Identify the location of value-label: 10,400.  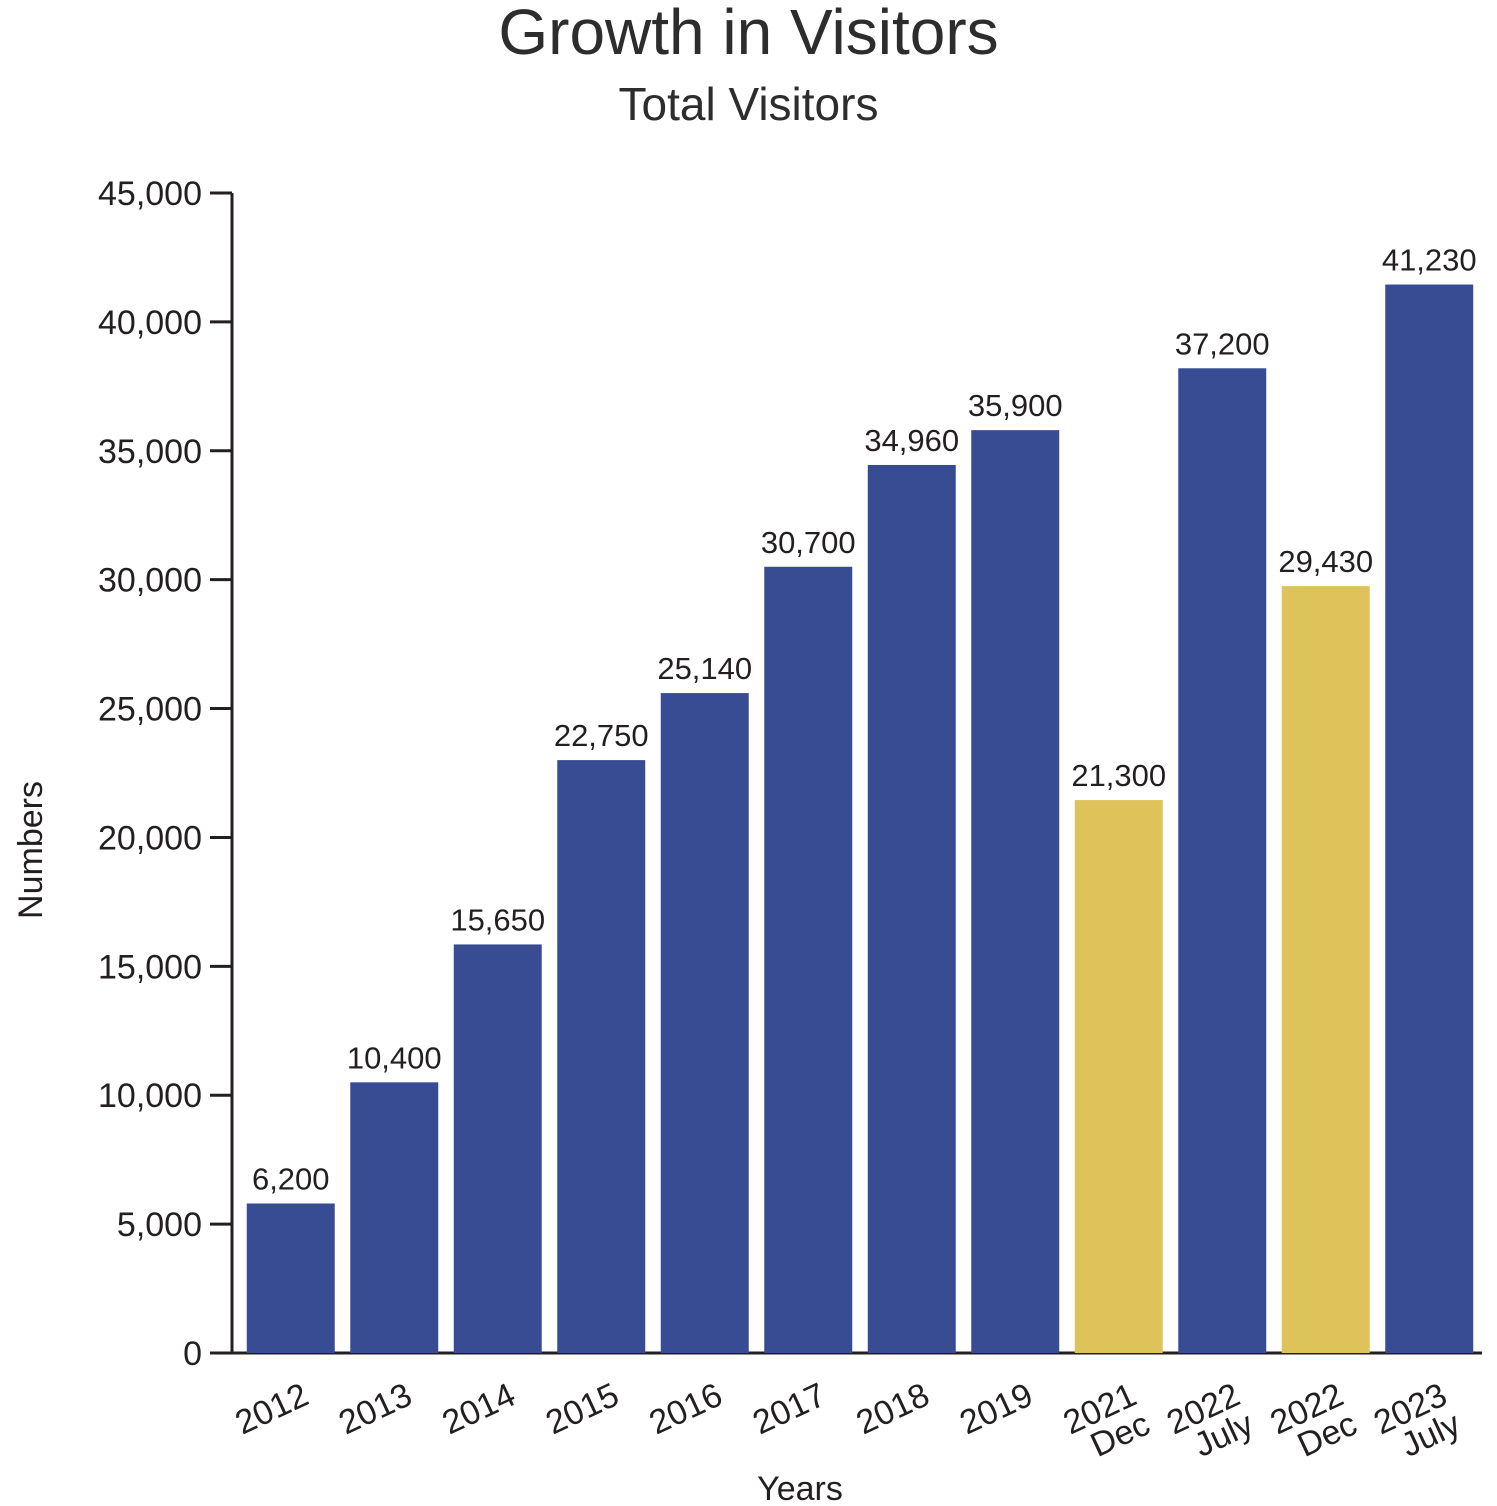
(394, 1057).